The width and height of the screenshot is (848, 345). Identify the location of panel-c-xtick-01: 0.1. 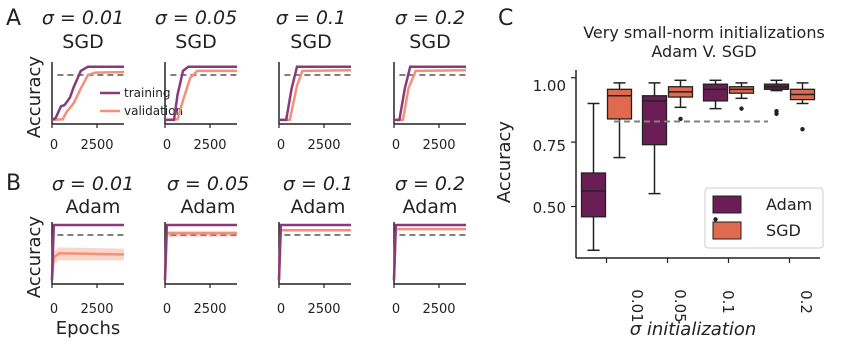
(728, 302).